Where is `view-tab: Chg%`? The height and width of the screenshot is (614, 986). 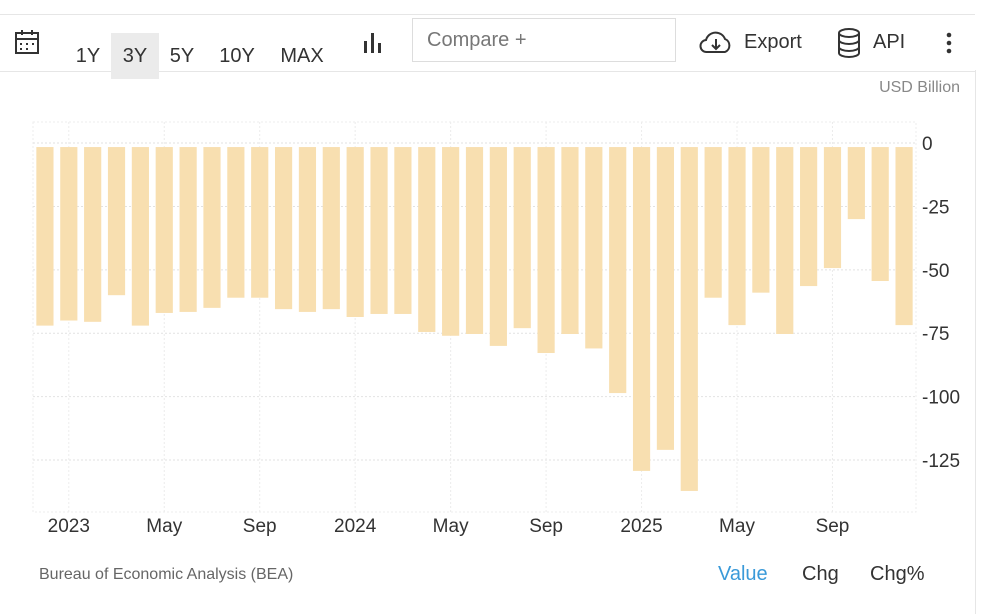
view-tab: Chg% is located at coordinates (897, 574).